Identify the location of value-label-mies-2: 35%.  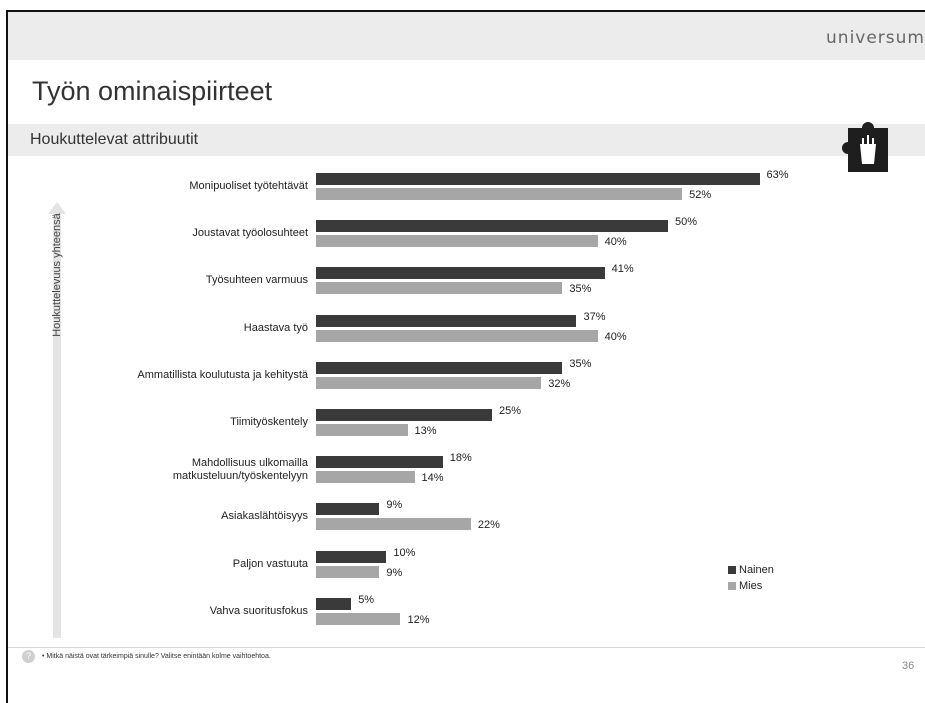
(580, 289).